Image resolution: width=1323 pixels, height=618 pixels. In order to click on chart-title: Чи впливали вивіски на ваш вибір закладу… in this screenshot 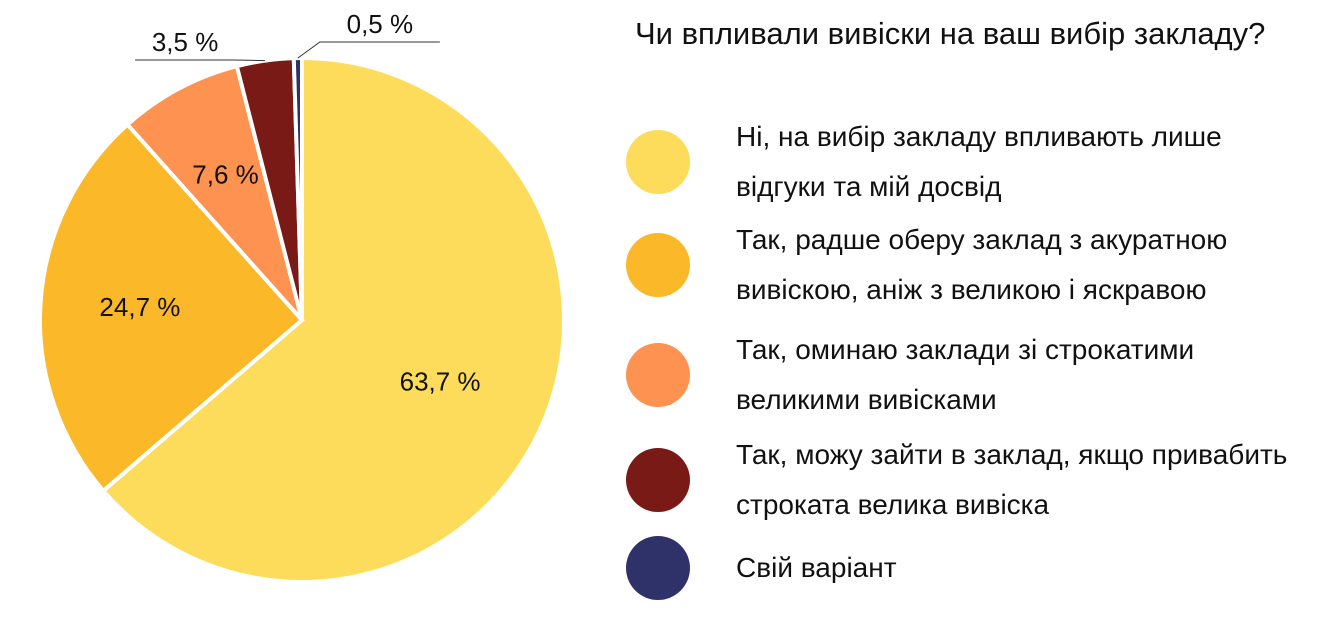, I will do `click(950, 33)`.